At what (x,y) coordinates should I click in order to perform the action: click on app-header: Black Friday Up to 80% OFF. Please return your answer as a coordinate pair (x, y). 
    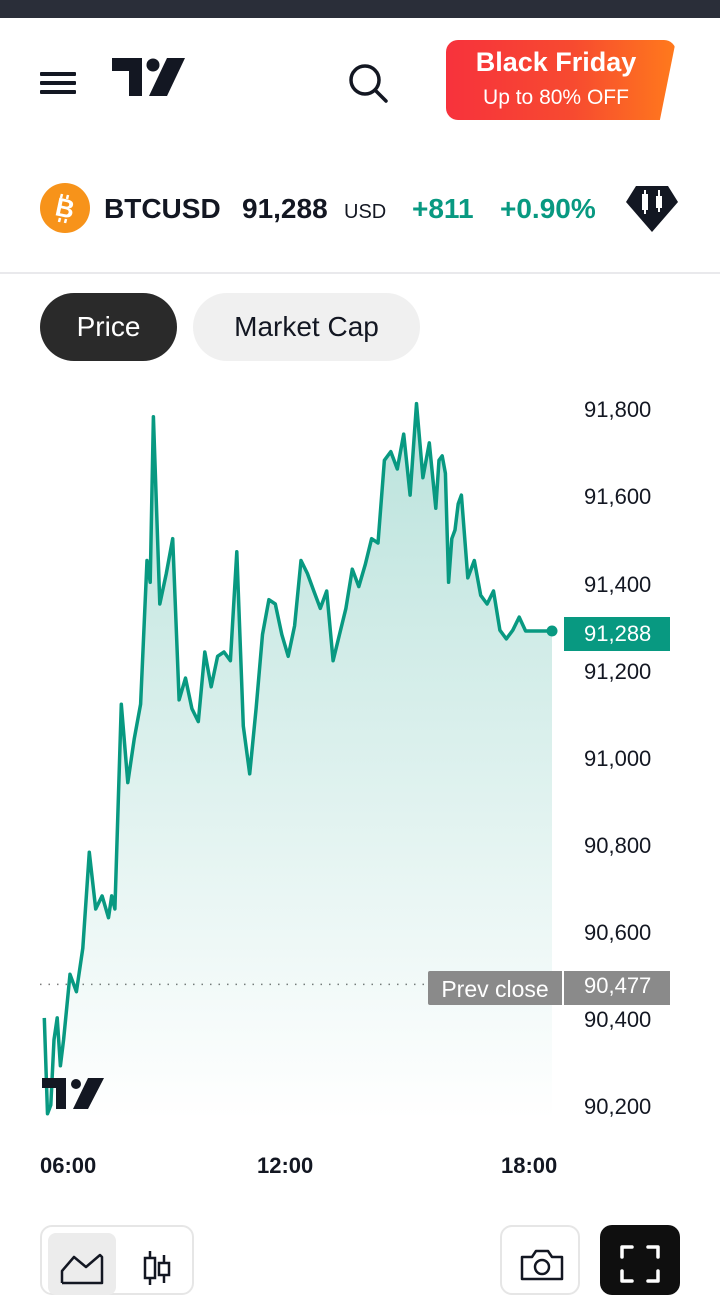
    Looking at the image, I should click on (360, 79).